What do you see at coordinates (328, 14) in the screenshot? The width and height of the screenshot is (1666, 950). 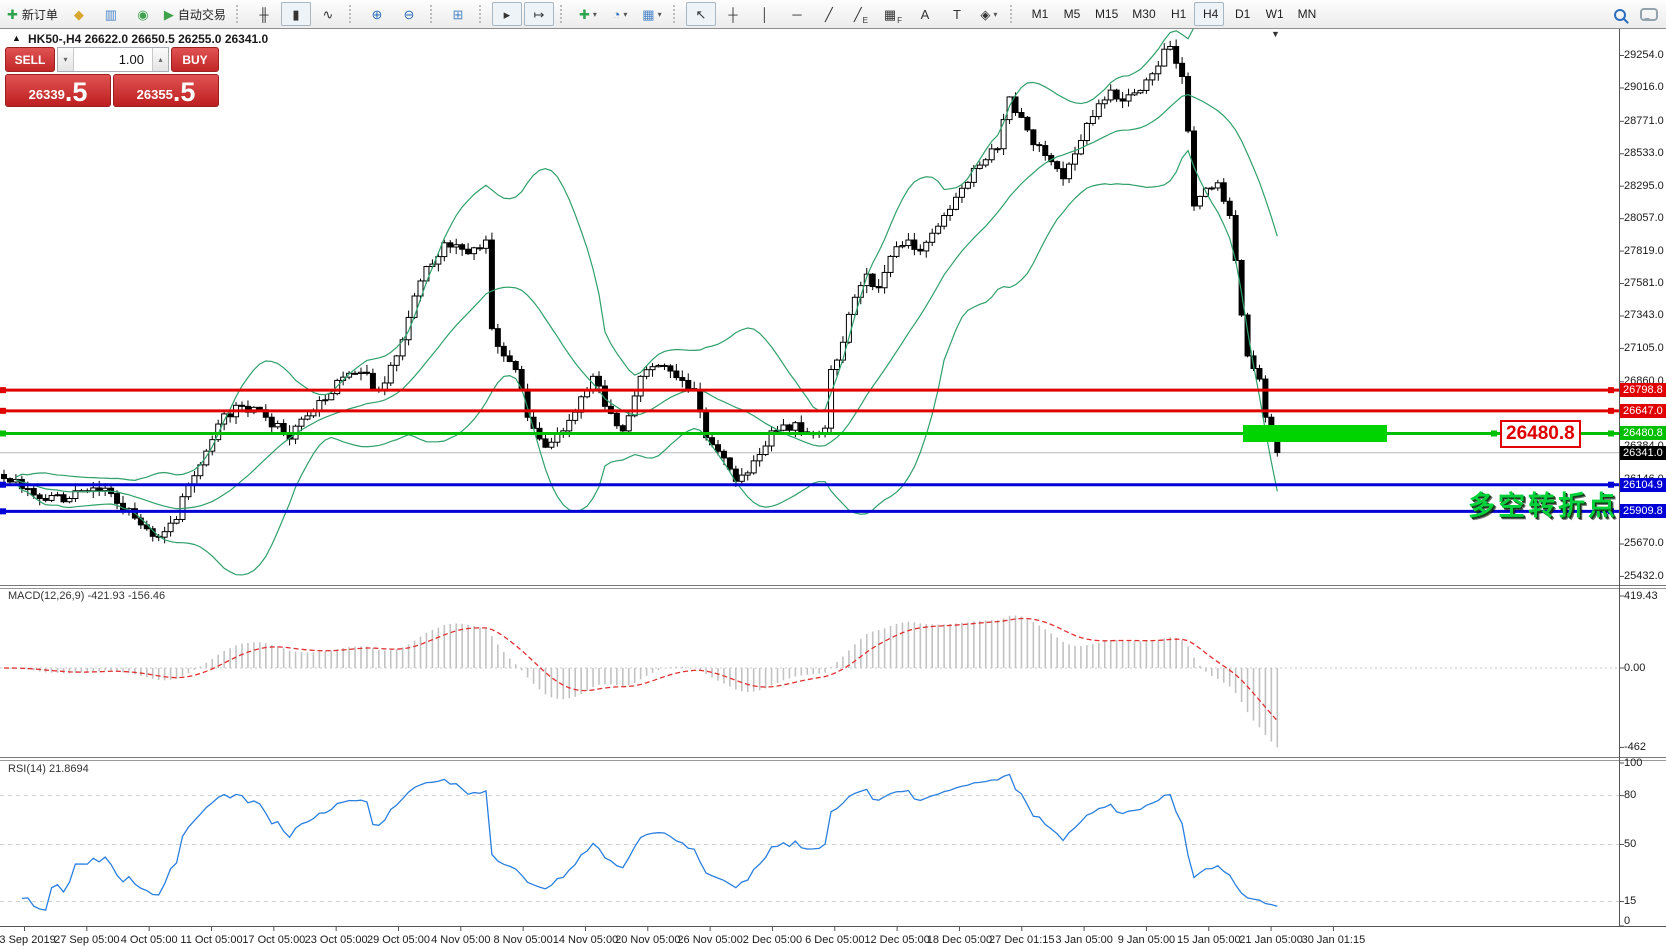 I see `line-chart-button: ∿` at bounding box center [328, 14].